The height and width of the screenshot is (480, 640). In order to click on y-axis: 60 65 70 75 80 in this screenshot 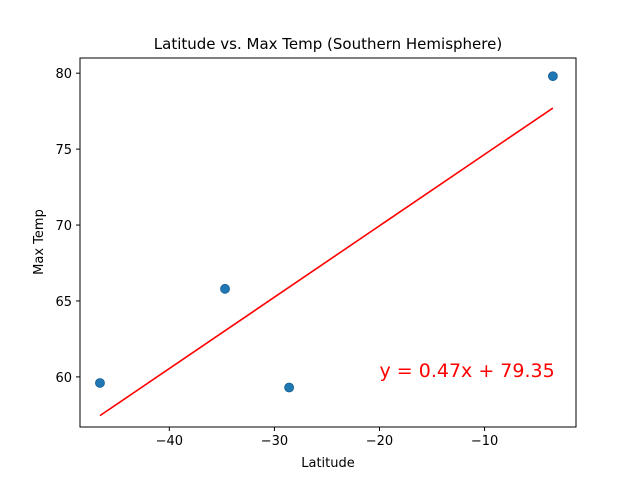, I will do `click(67, 226)`.